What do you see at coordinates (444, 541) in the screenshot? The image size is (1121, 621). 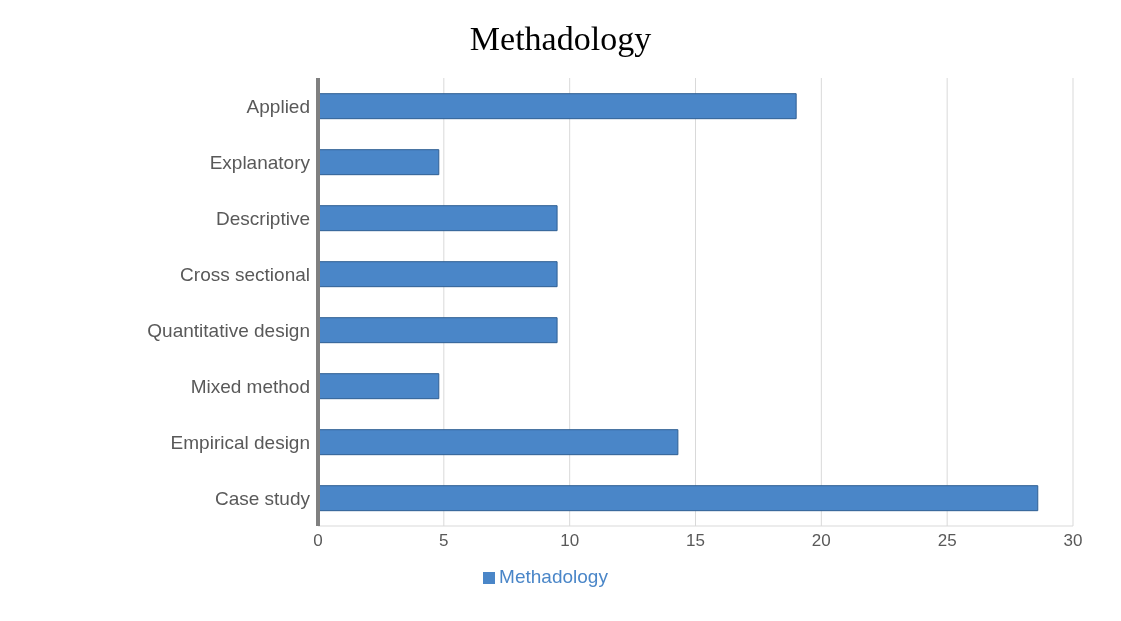 I see `x-tick-label: 5` at bounding box center [444, 541].